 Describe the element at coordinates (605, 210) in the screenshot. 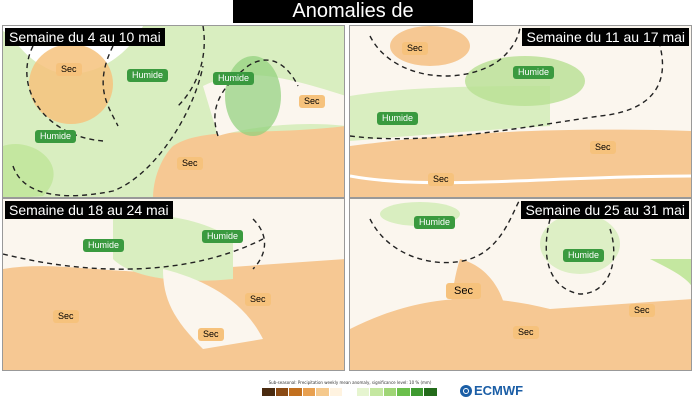

I see `panel-title: Semaine du 25 au 31 mai` at that location.